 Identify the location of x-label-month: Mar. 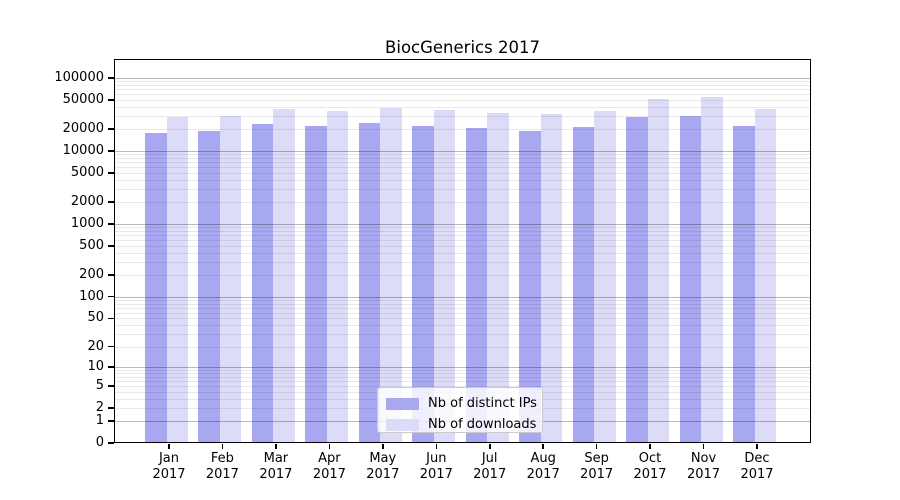
(276, 458).